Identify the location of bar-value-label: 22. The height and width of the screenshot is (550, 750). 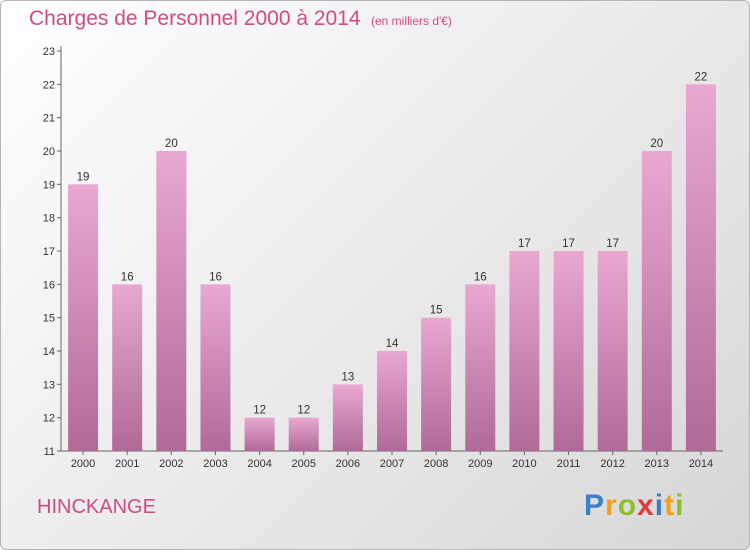
(701, 77).